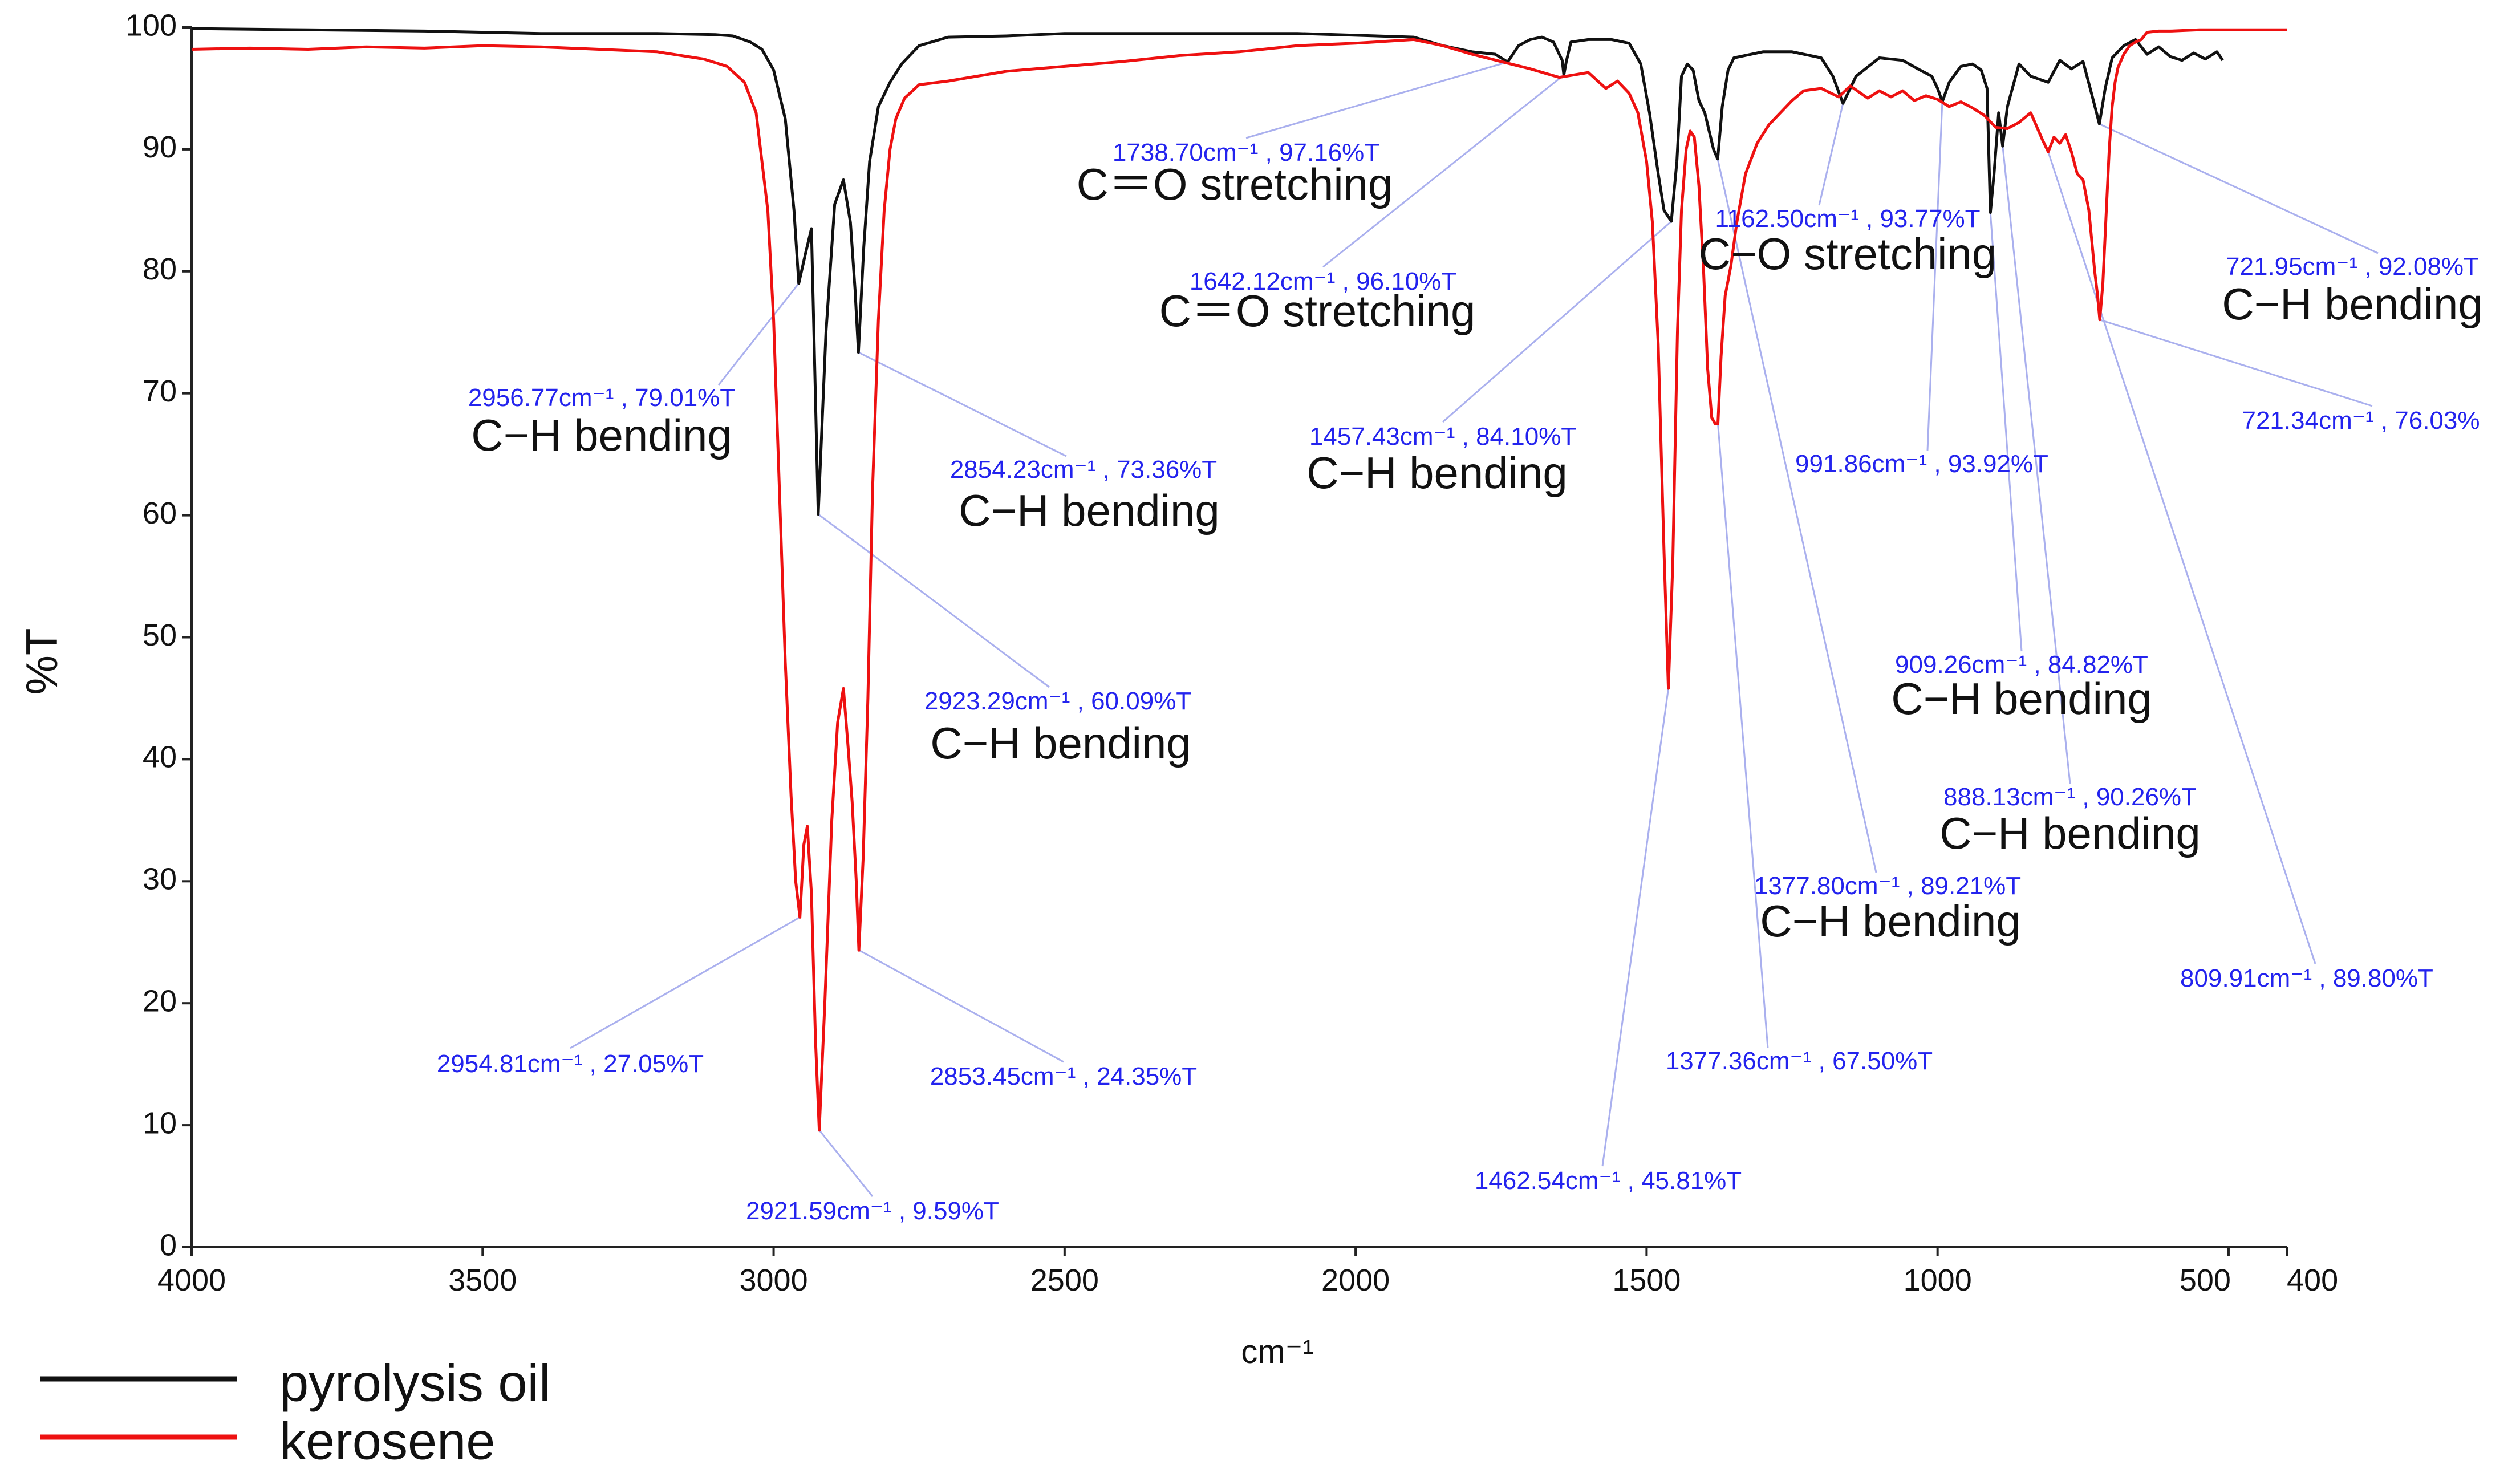 The height and width of the screenshot is (1481, 2520). I want to click on peak-label: 2853.45cm⁻¹ , 24.35%T, so click(1063, 1076).